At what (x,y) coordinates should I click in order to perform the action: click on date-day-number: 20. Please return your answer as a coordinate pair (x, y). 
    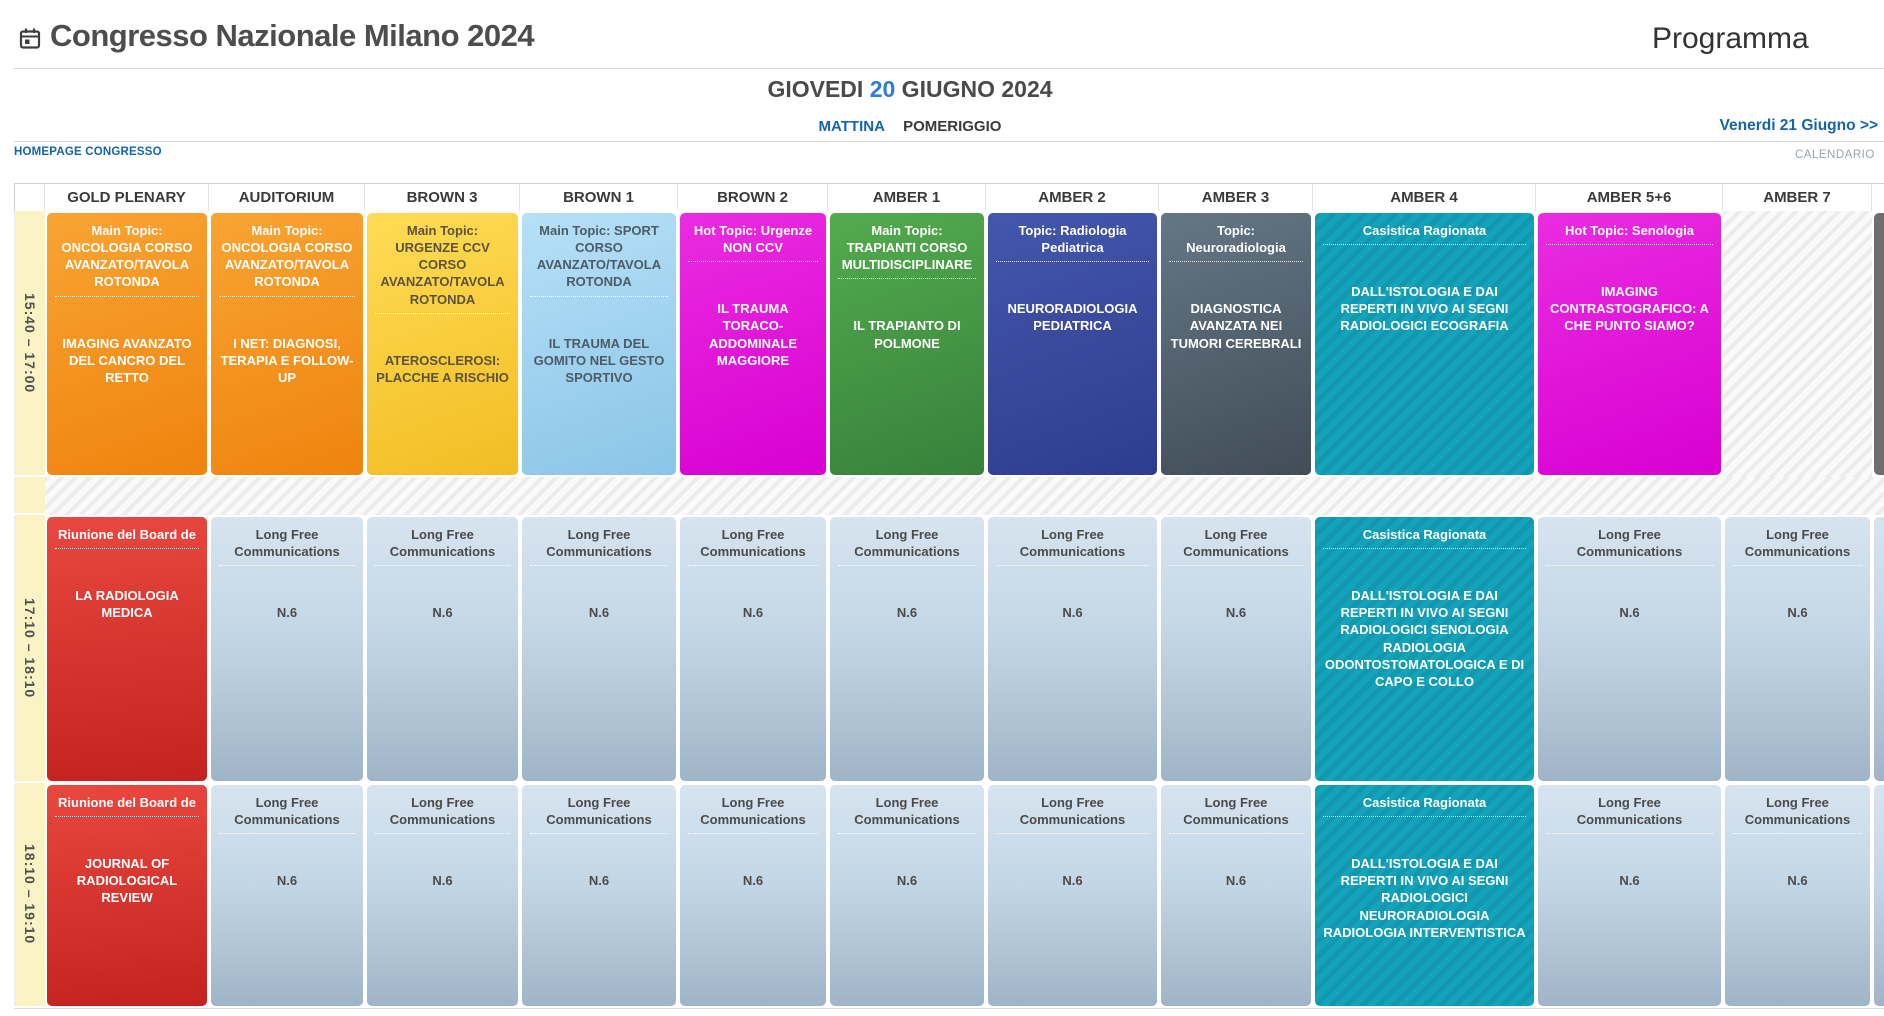
    Looking at the image, I should click on (882, 89).